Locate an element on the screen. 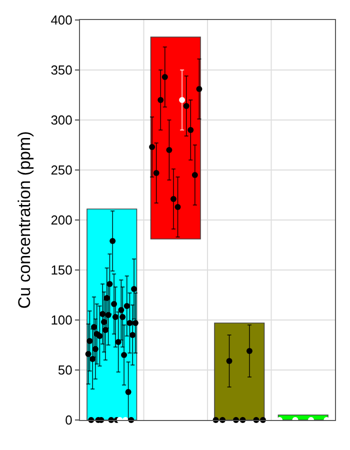 The width and height of the screenshot is (350, 450). y-tick-label: 400 is located at coordinates (61, 20).